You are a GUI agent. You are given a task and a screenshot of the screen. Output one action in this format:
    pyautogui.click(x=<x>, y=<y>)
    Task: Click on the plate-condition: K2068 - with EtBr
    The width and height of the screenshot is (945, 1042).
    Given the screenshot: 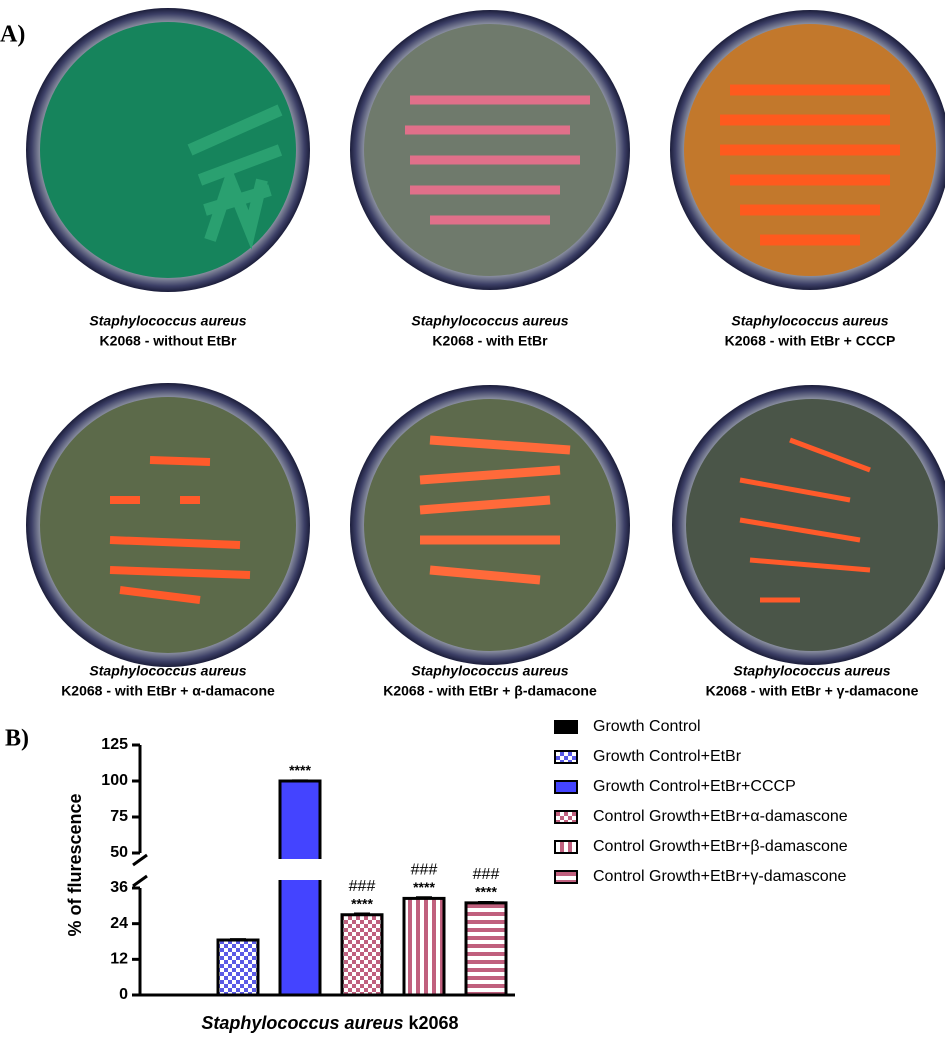 What is the action you would take?
    pyautogui.click(x=490, y=341)
    